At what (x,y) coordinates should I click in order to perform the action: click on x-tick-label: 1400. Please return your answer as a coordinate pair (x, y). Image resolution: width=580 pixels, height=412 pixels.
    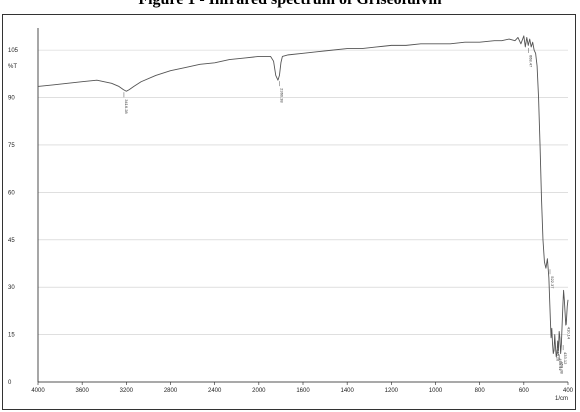
    Looking at the image, I should click on (347, 391).